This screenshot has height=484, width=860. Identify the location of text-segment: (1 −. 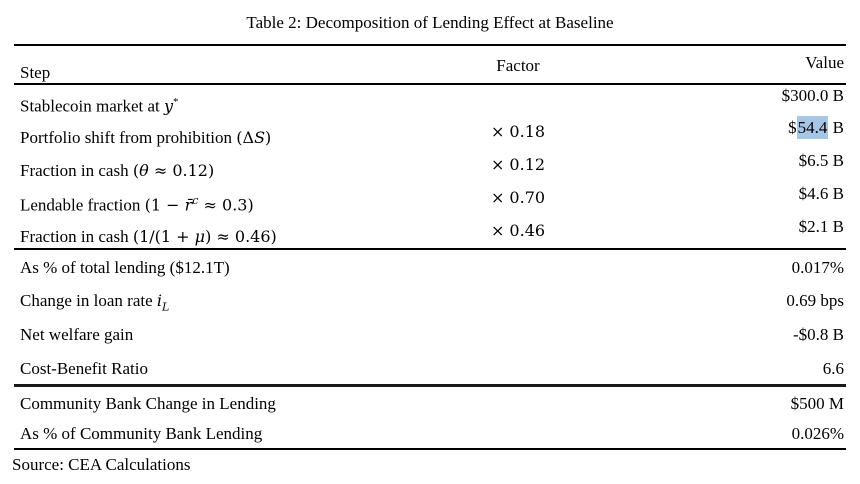
(164, 205).